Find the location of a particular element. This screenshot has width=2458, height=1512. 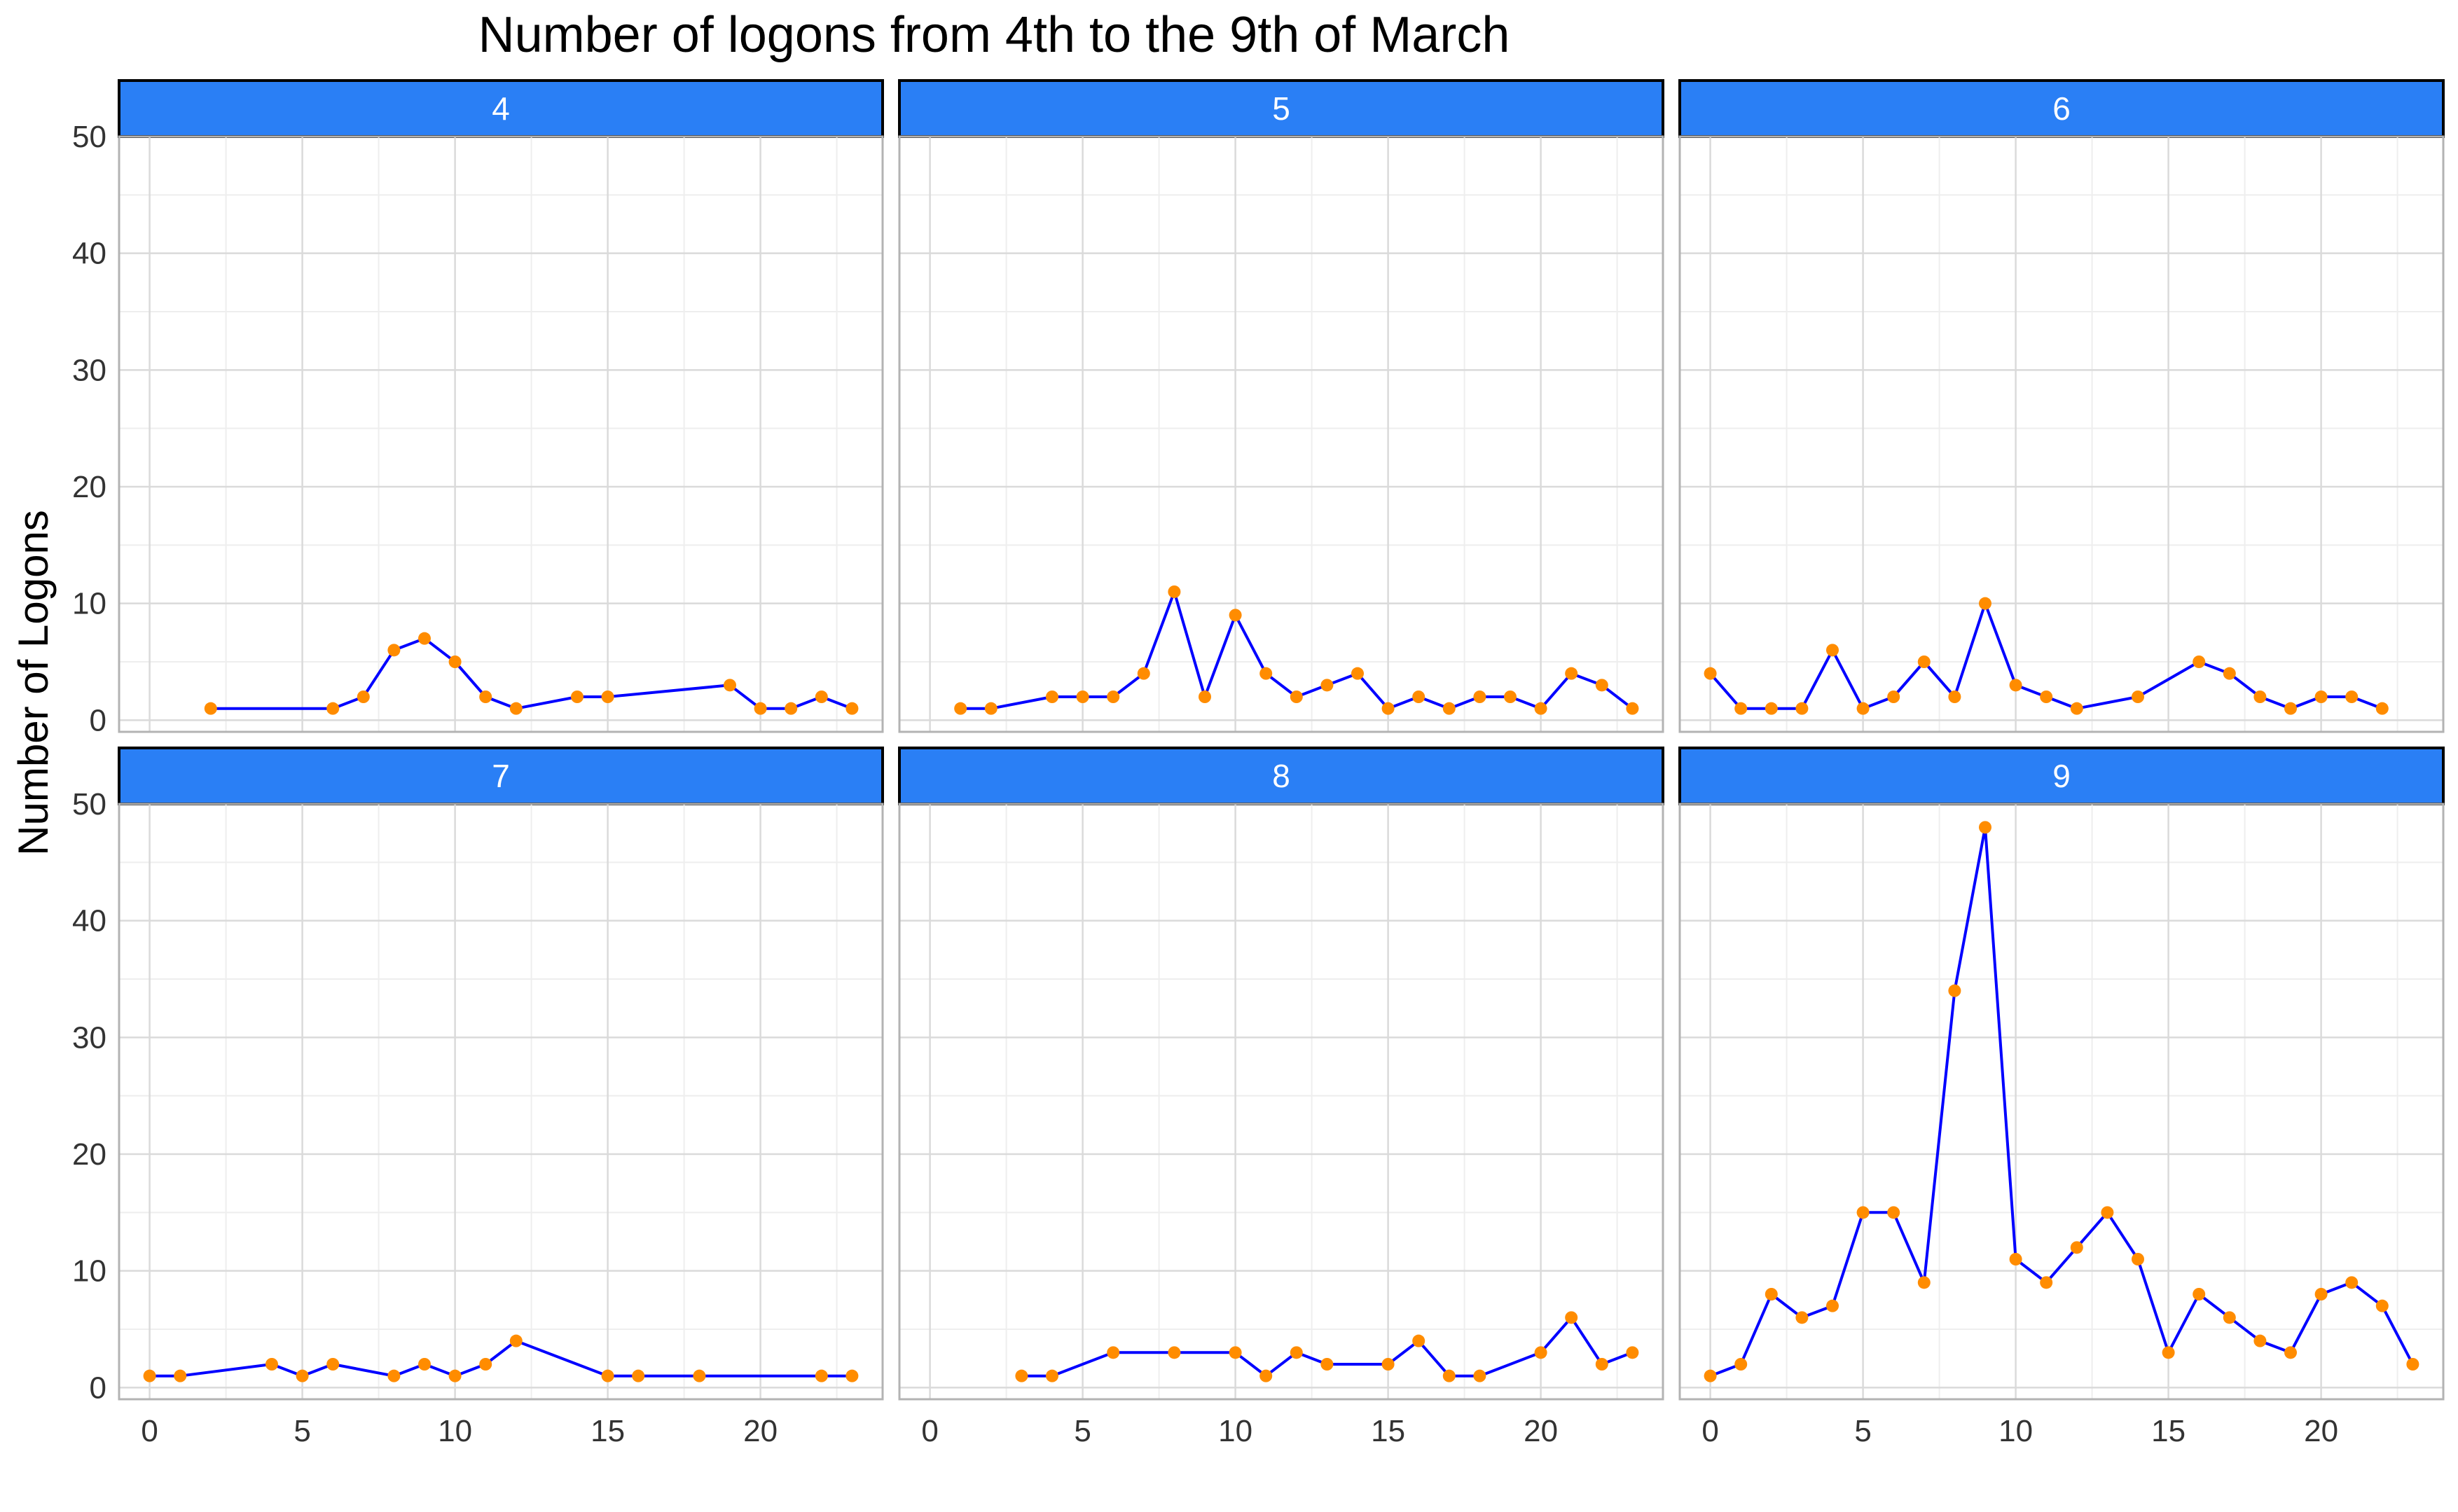

facet-strip-label: 9 is located at coordinates (2061, 776).